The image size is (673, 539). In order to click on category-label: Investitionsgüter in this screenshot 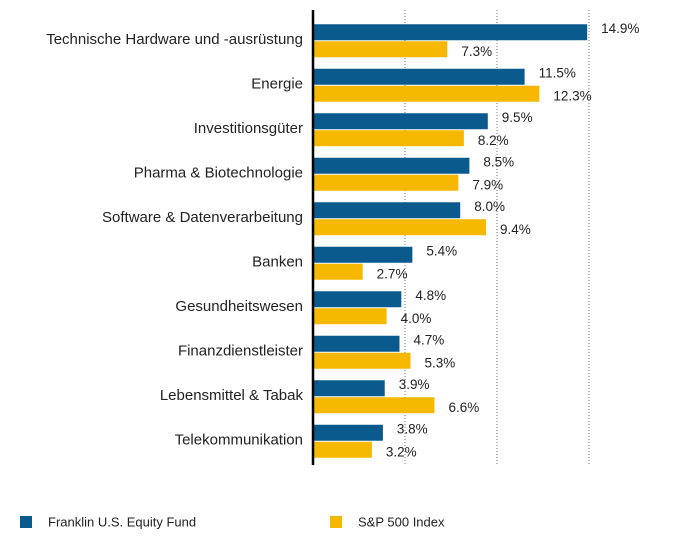, I will do `click(248, 128)`.